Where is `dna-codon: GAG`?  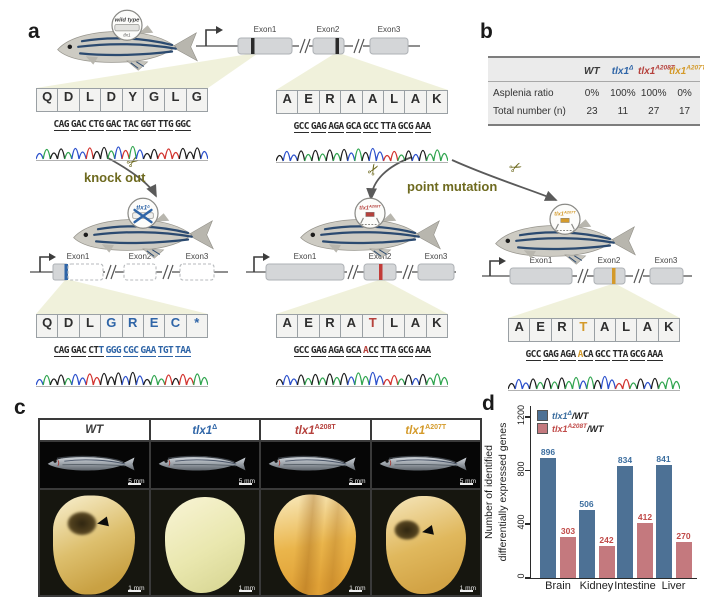 dna-codon: GAG is located at coordinates (318, 351).